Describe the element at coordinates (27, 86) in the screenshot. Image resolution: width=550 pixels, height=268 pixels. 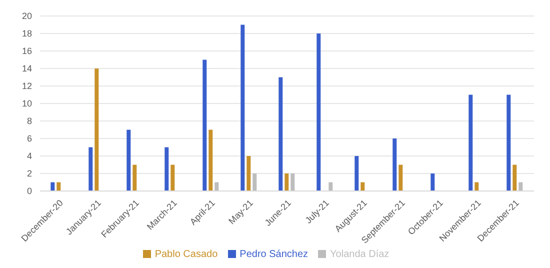
I see `y-tick-label: 12` at that location.